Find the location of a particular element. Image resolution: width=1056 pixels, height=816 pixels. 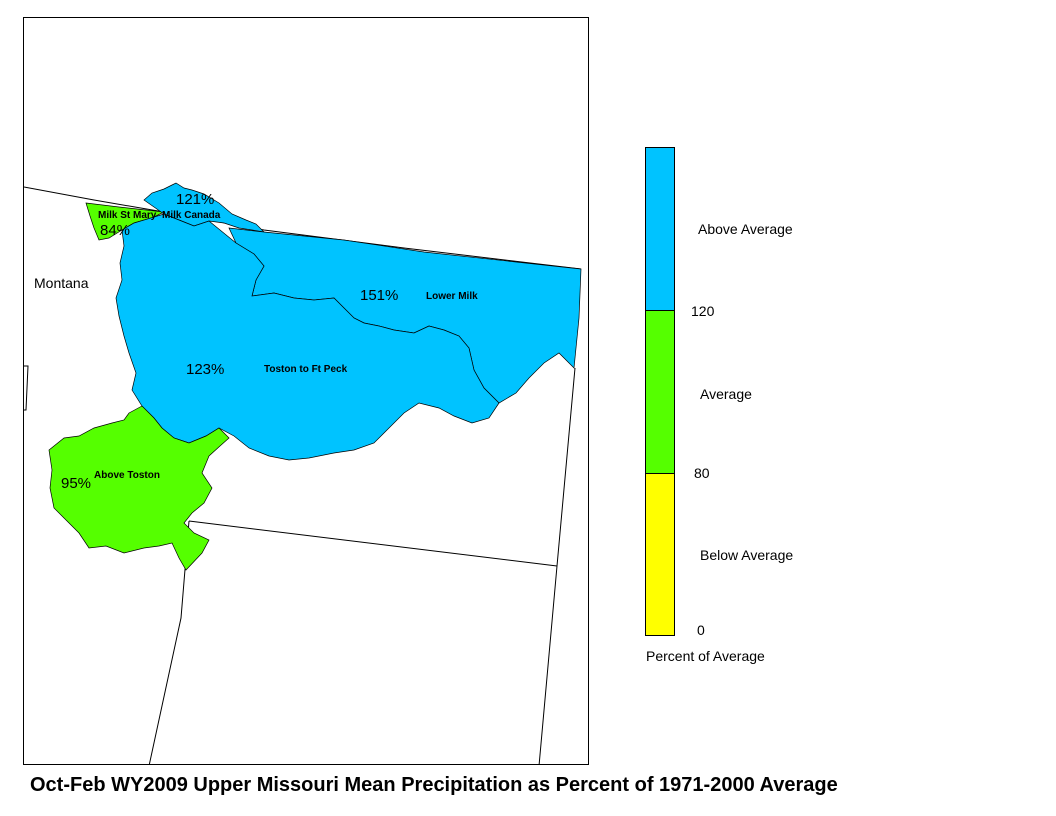

montana-west-border-line is located at coordinates (26, 388).